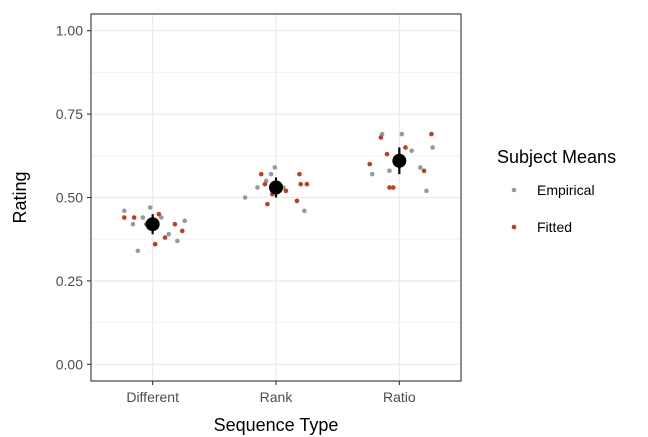 This screenshot has width=648, height=437. What do you see at coordinates (152, 397) in the screenshot?
I see `x-tick-label: Different` at bounding box center [152, 397].